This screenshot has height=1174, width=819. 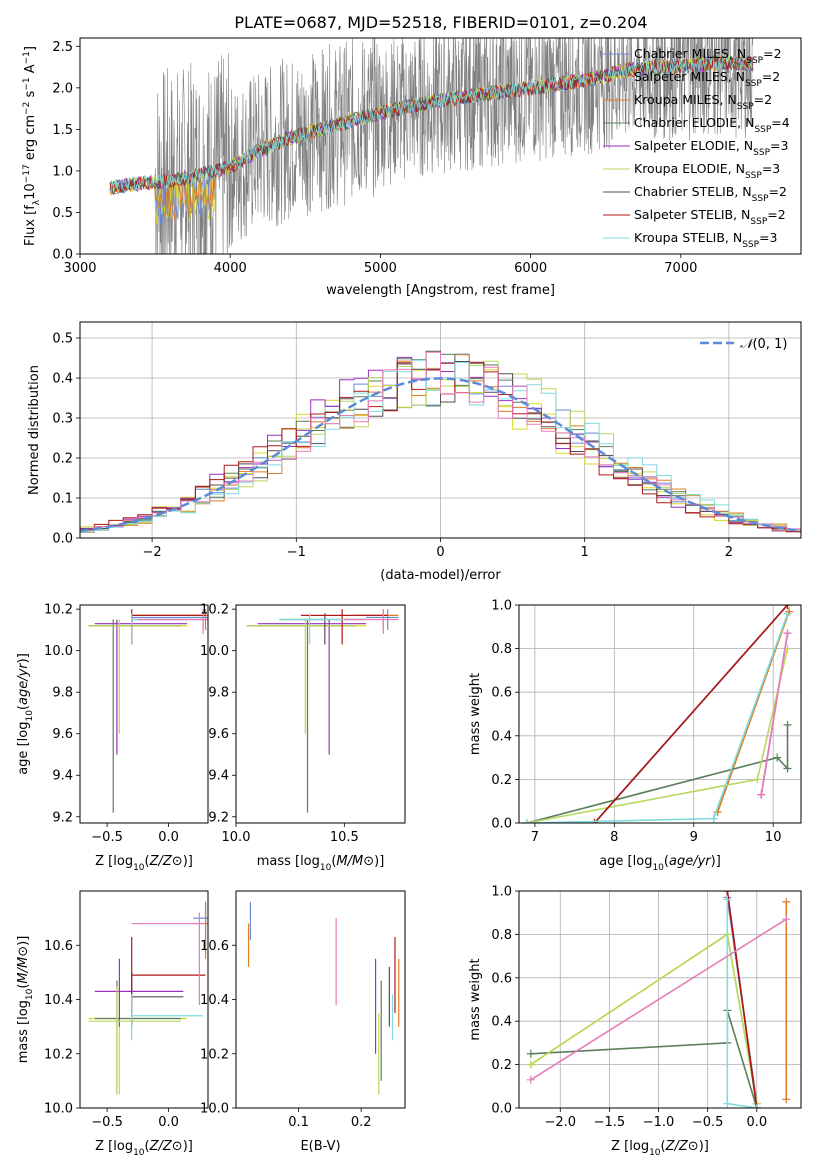 What do you see at coordinates (501, 606) in the screenshot?
I see `weight-vs-age-y-tick-label: 1.0` at bounding box center [501, 606].